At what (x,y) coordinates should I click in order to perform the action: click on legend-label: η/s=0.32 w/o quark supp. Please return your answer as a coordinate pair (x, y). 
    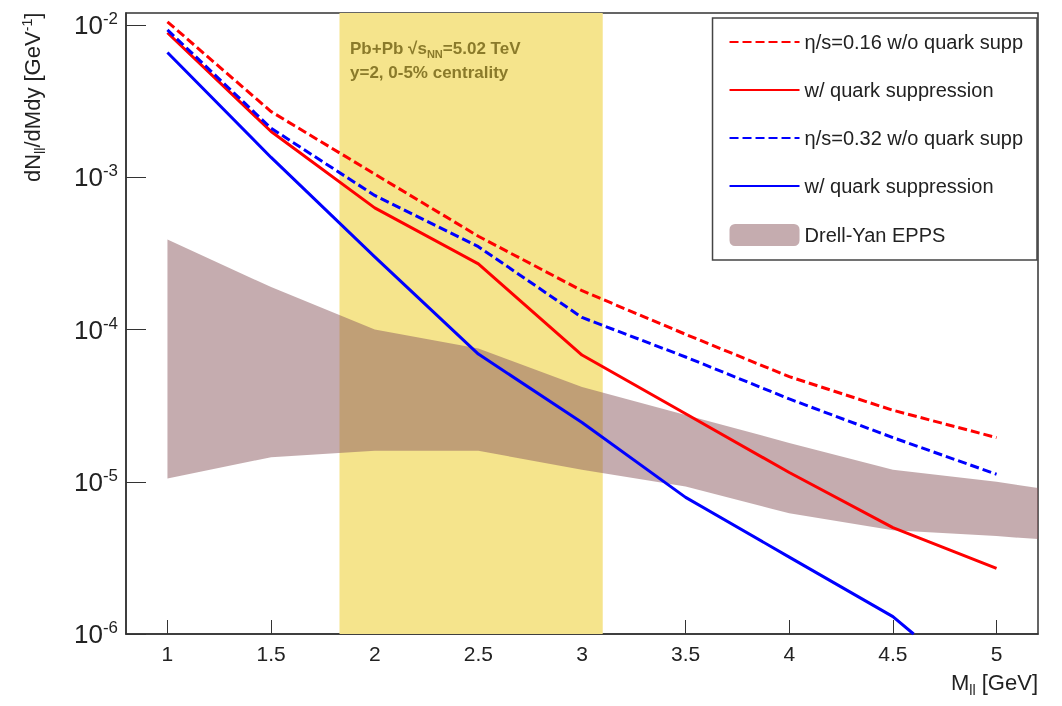
    Looking at the image, I should click on (914, 138).